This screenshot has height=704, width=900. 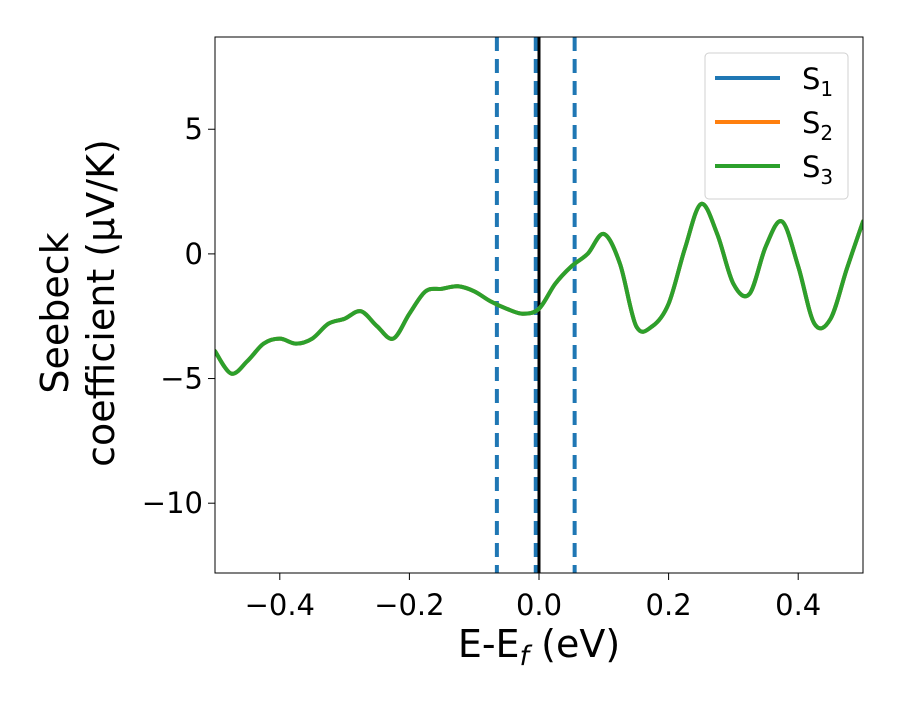 I want to click on x-tick-label: −0.4, so click(x=280, y=605).